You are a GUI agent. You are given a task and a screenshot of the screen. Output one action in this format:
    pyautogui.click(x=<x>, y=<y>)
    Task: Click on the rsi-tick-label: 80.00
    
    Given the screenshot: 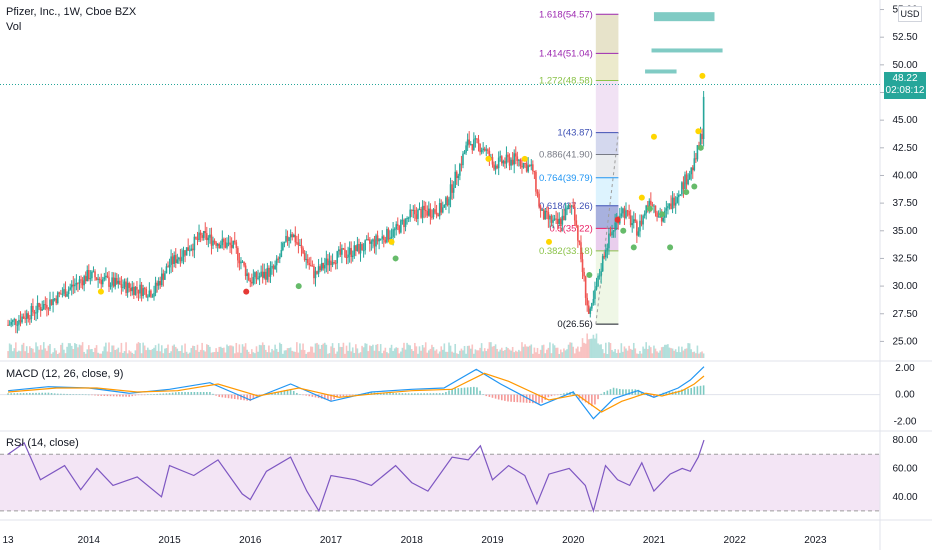 What is the action you would take?
    pyautogui.click(x=904, y=440)
    